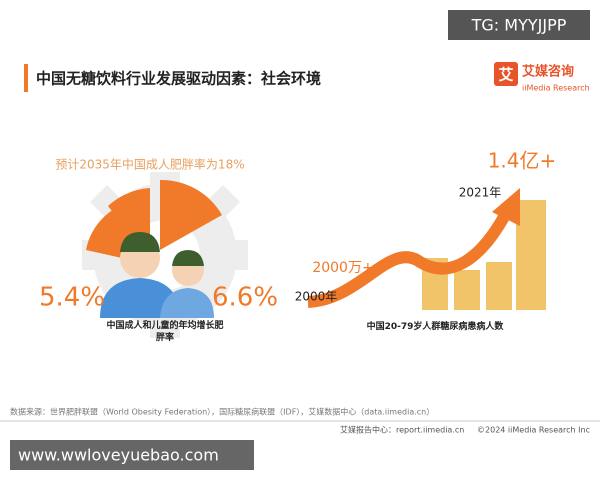 Image resolution: width=600 pixels, height=480 pixels. What do you see at coordinates (342, 268) in the screenshot?
I see `start-value: 2000万+` at bounding box center [342, 268].